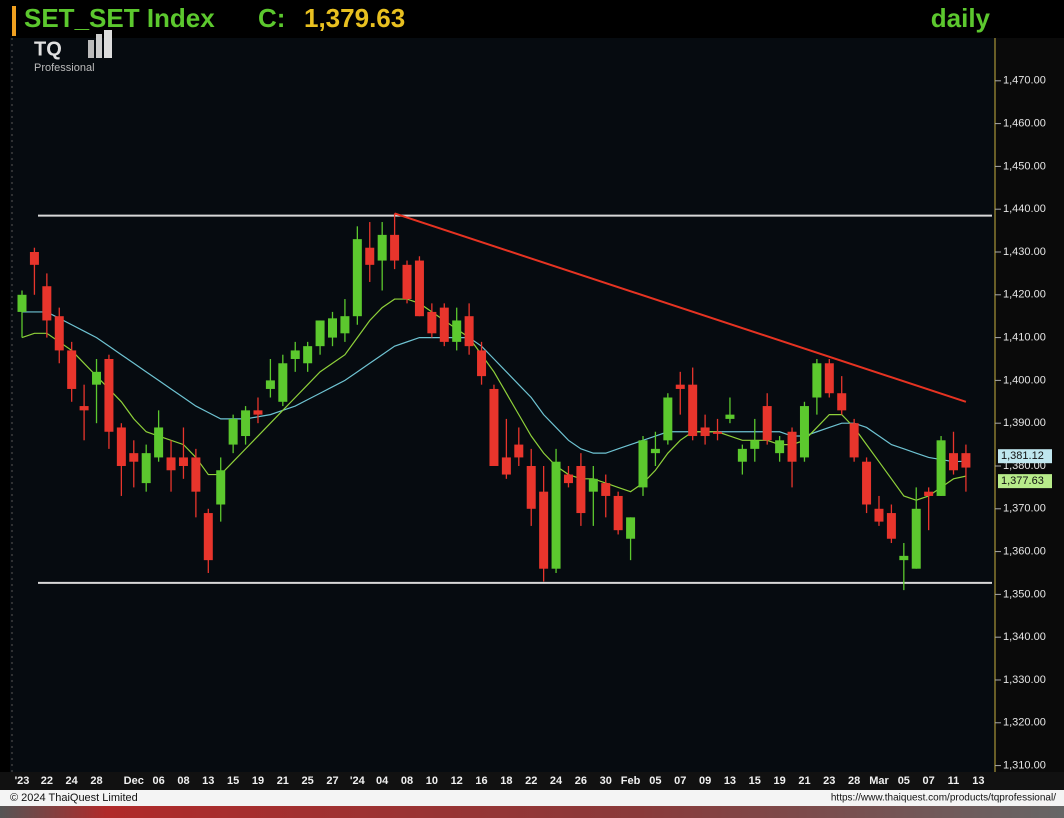  Describe the element at coordinates (506, 781) in the screenshot. I see `x-tick-label: 18` at that location.